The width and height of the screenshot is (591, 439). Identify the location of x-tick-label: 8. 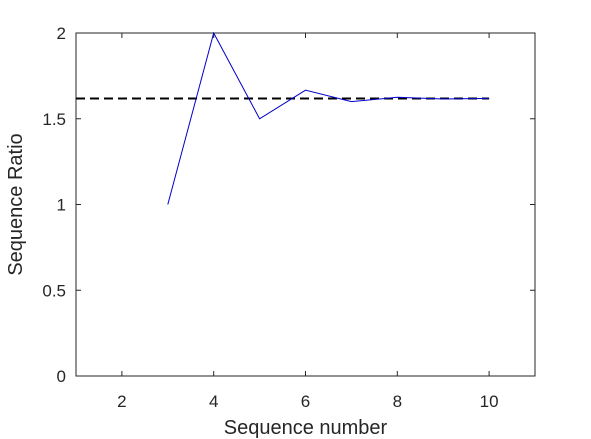
(397, 401).